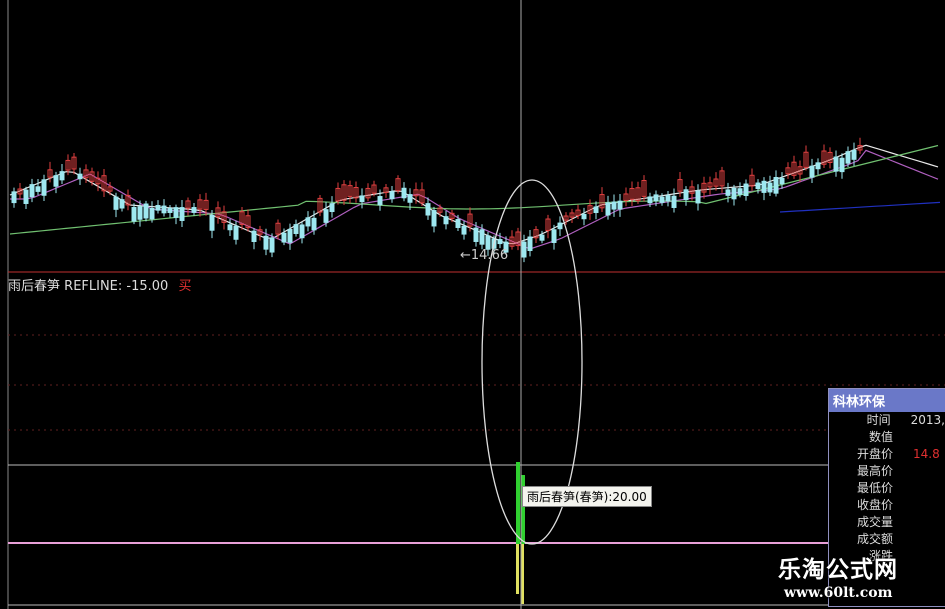  What do you see at coordinates (587, 496) in the screenshot?
I see `value-tooltip: 雨后春笋(春笋):20.00` at bounding box center [587, 496].